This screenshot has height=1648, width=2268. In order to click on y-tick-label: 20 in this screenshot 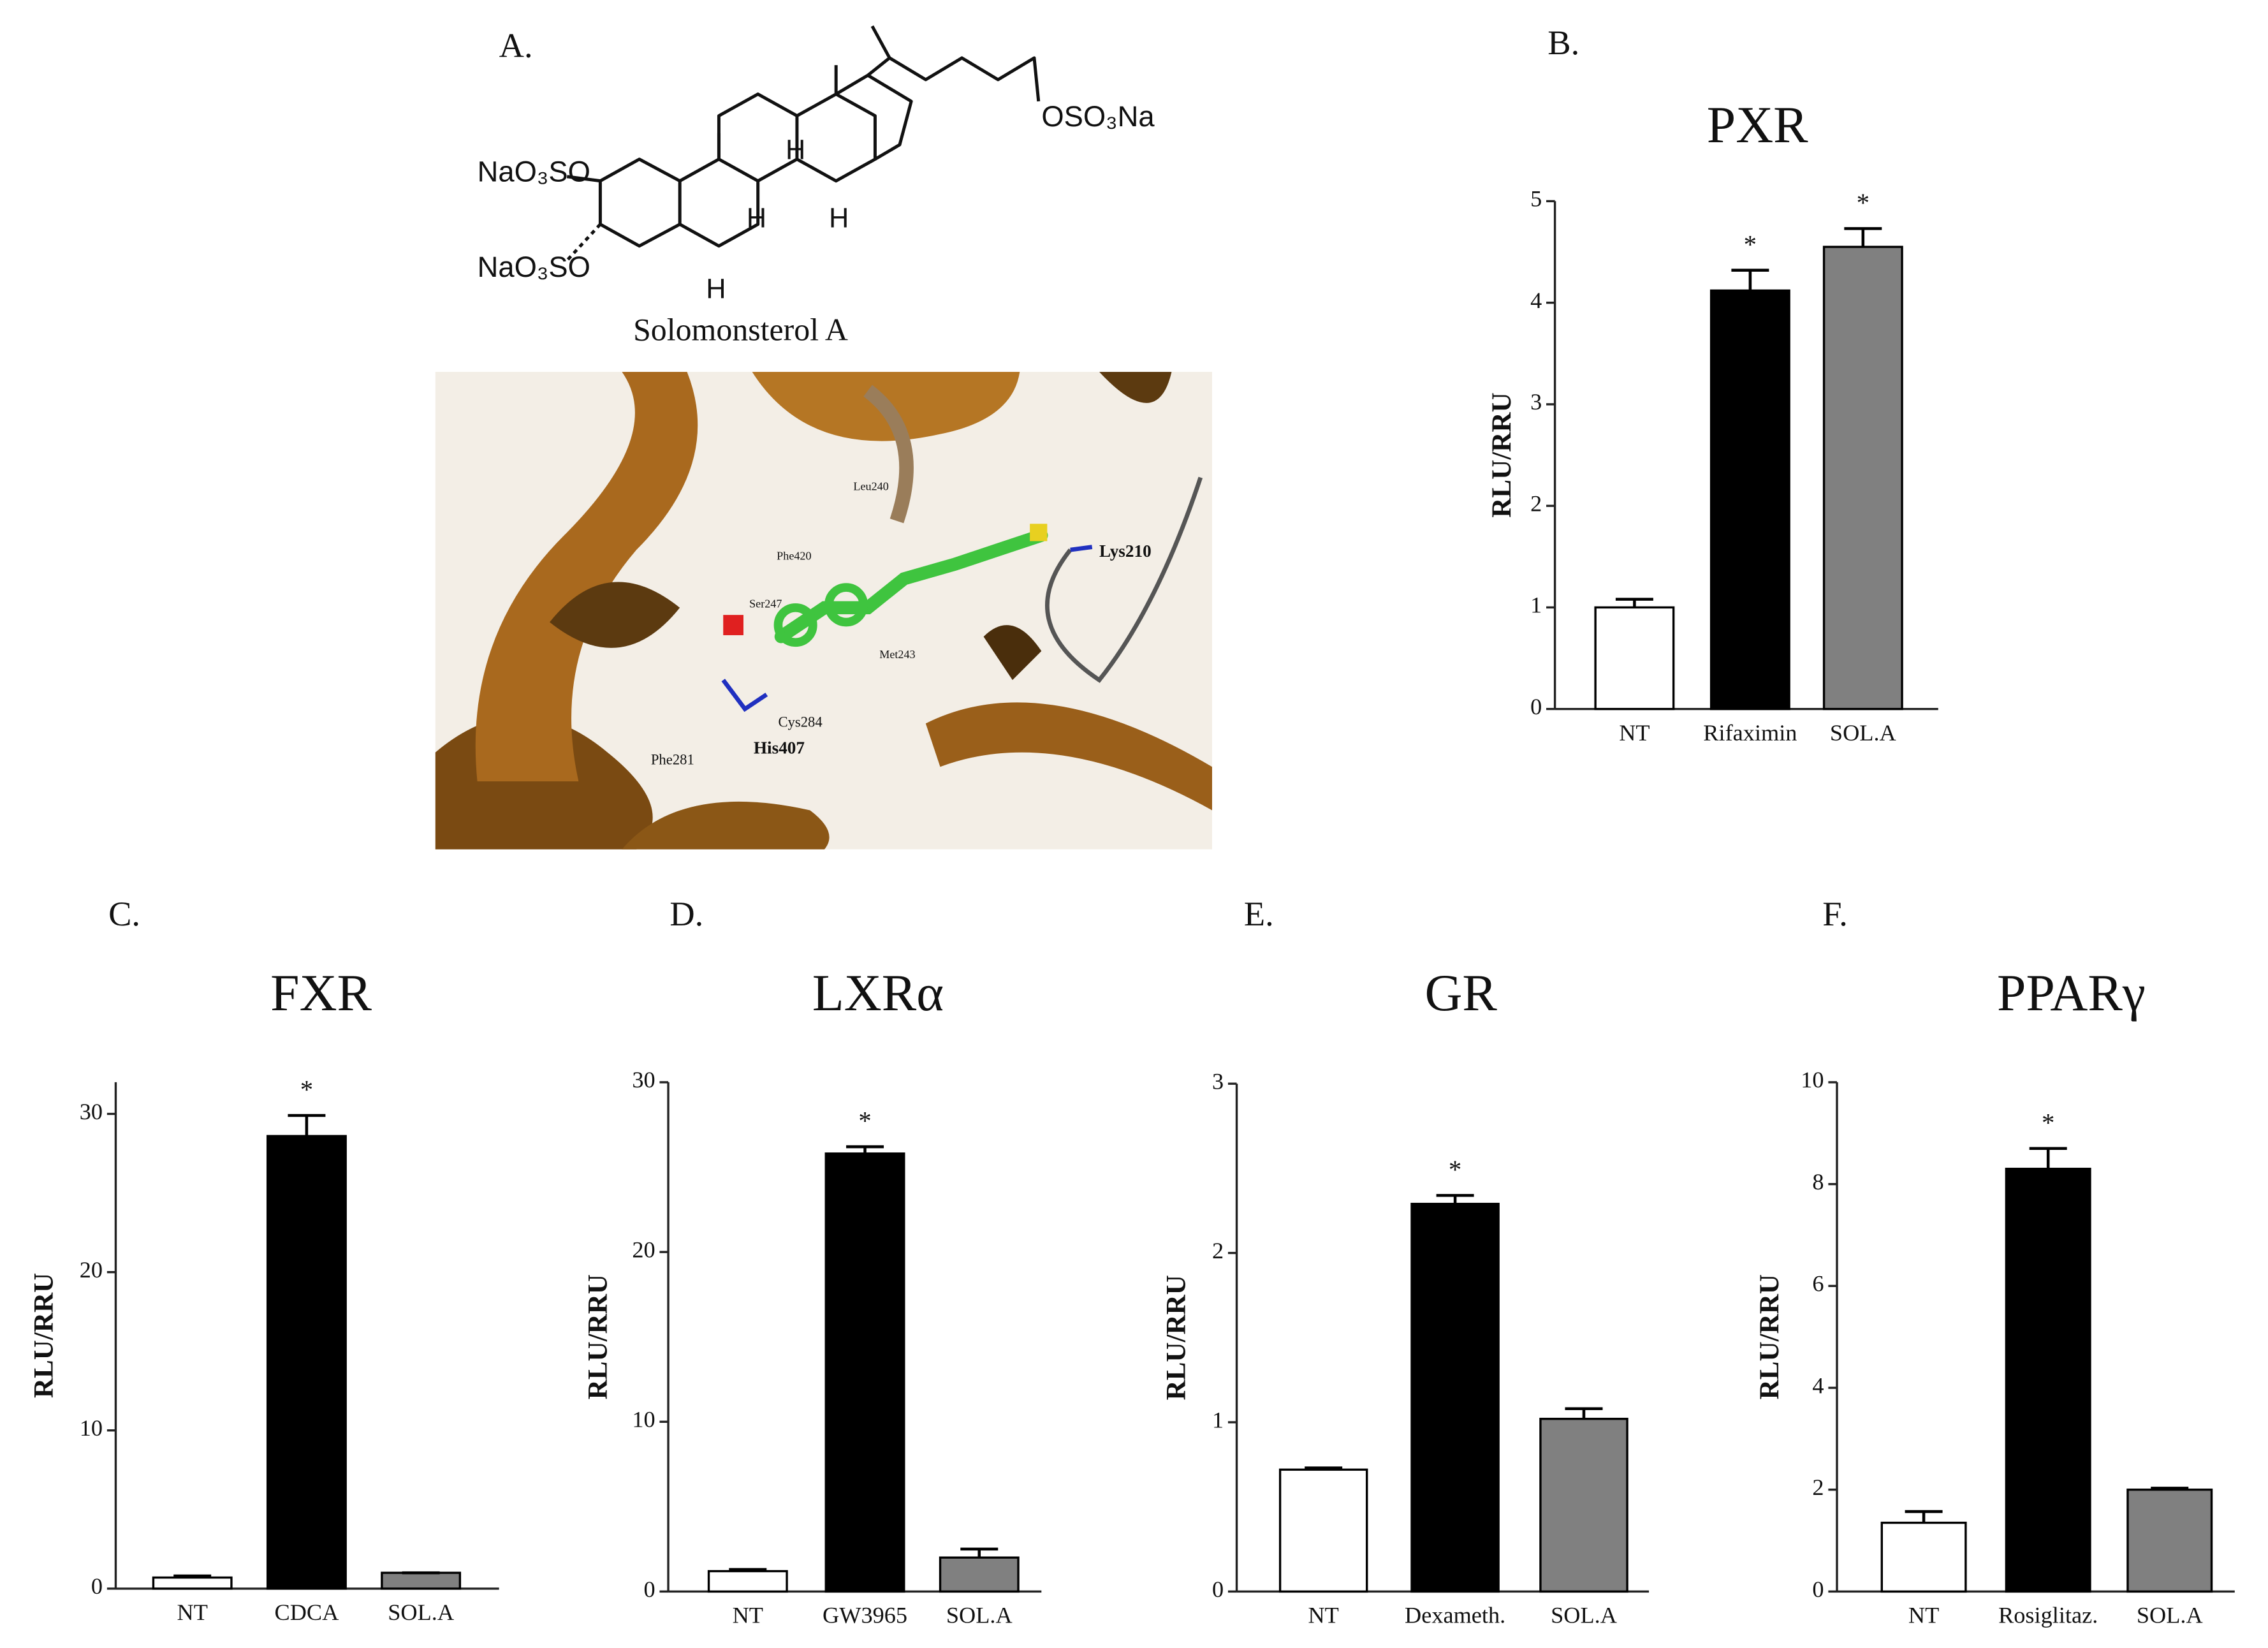, I will do `click(91, 1270)`.